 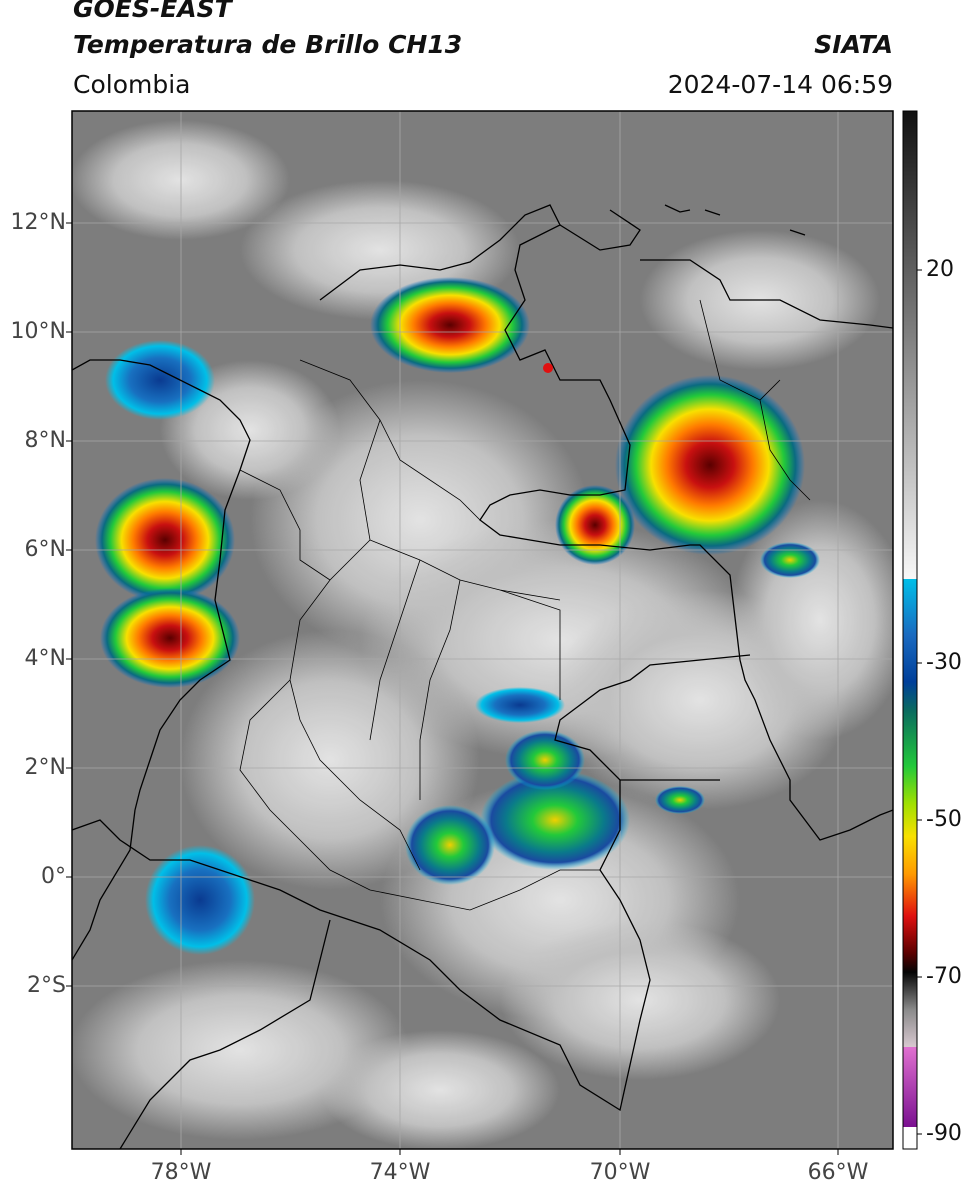 What do you see at coordinates (38, 222) in the screenshot?
I see `lat-label-12n: 12°N` at bounding box center [38, 222].